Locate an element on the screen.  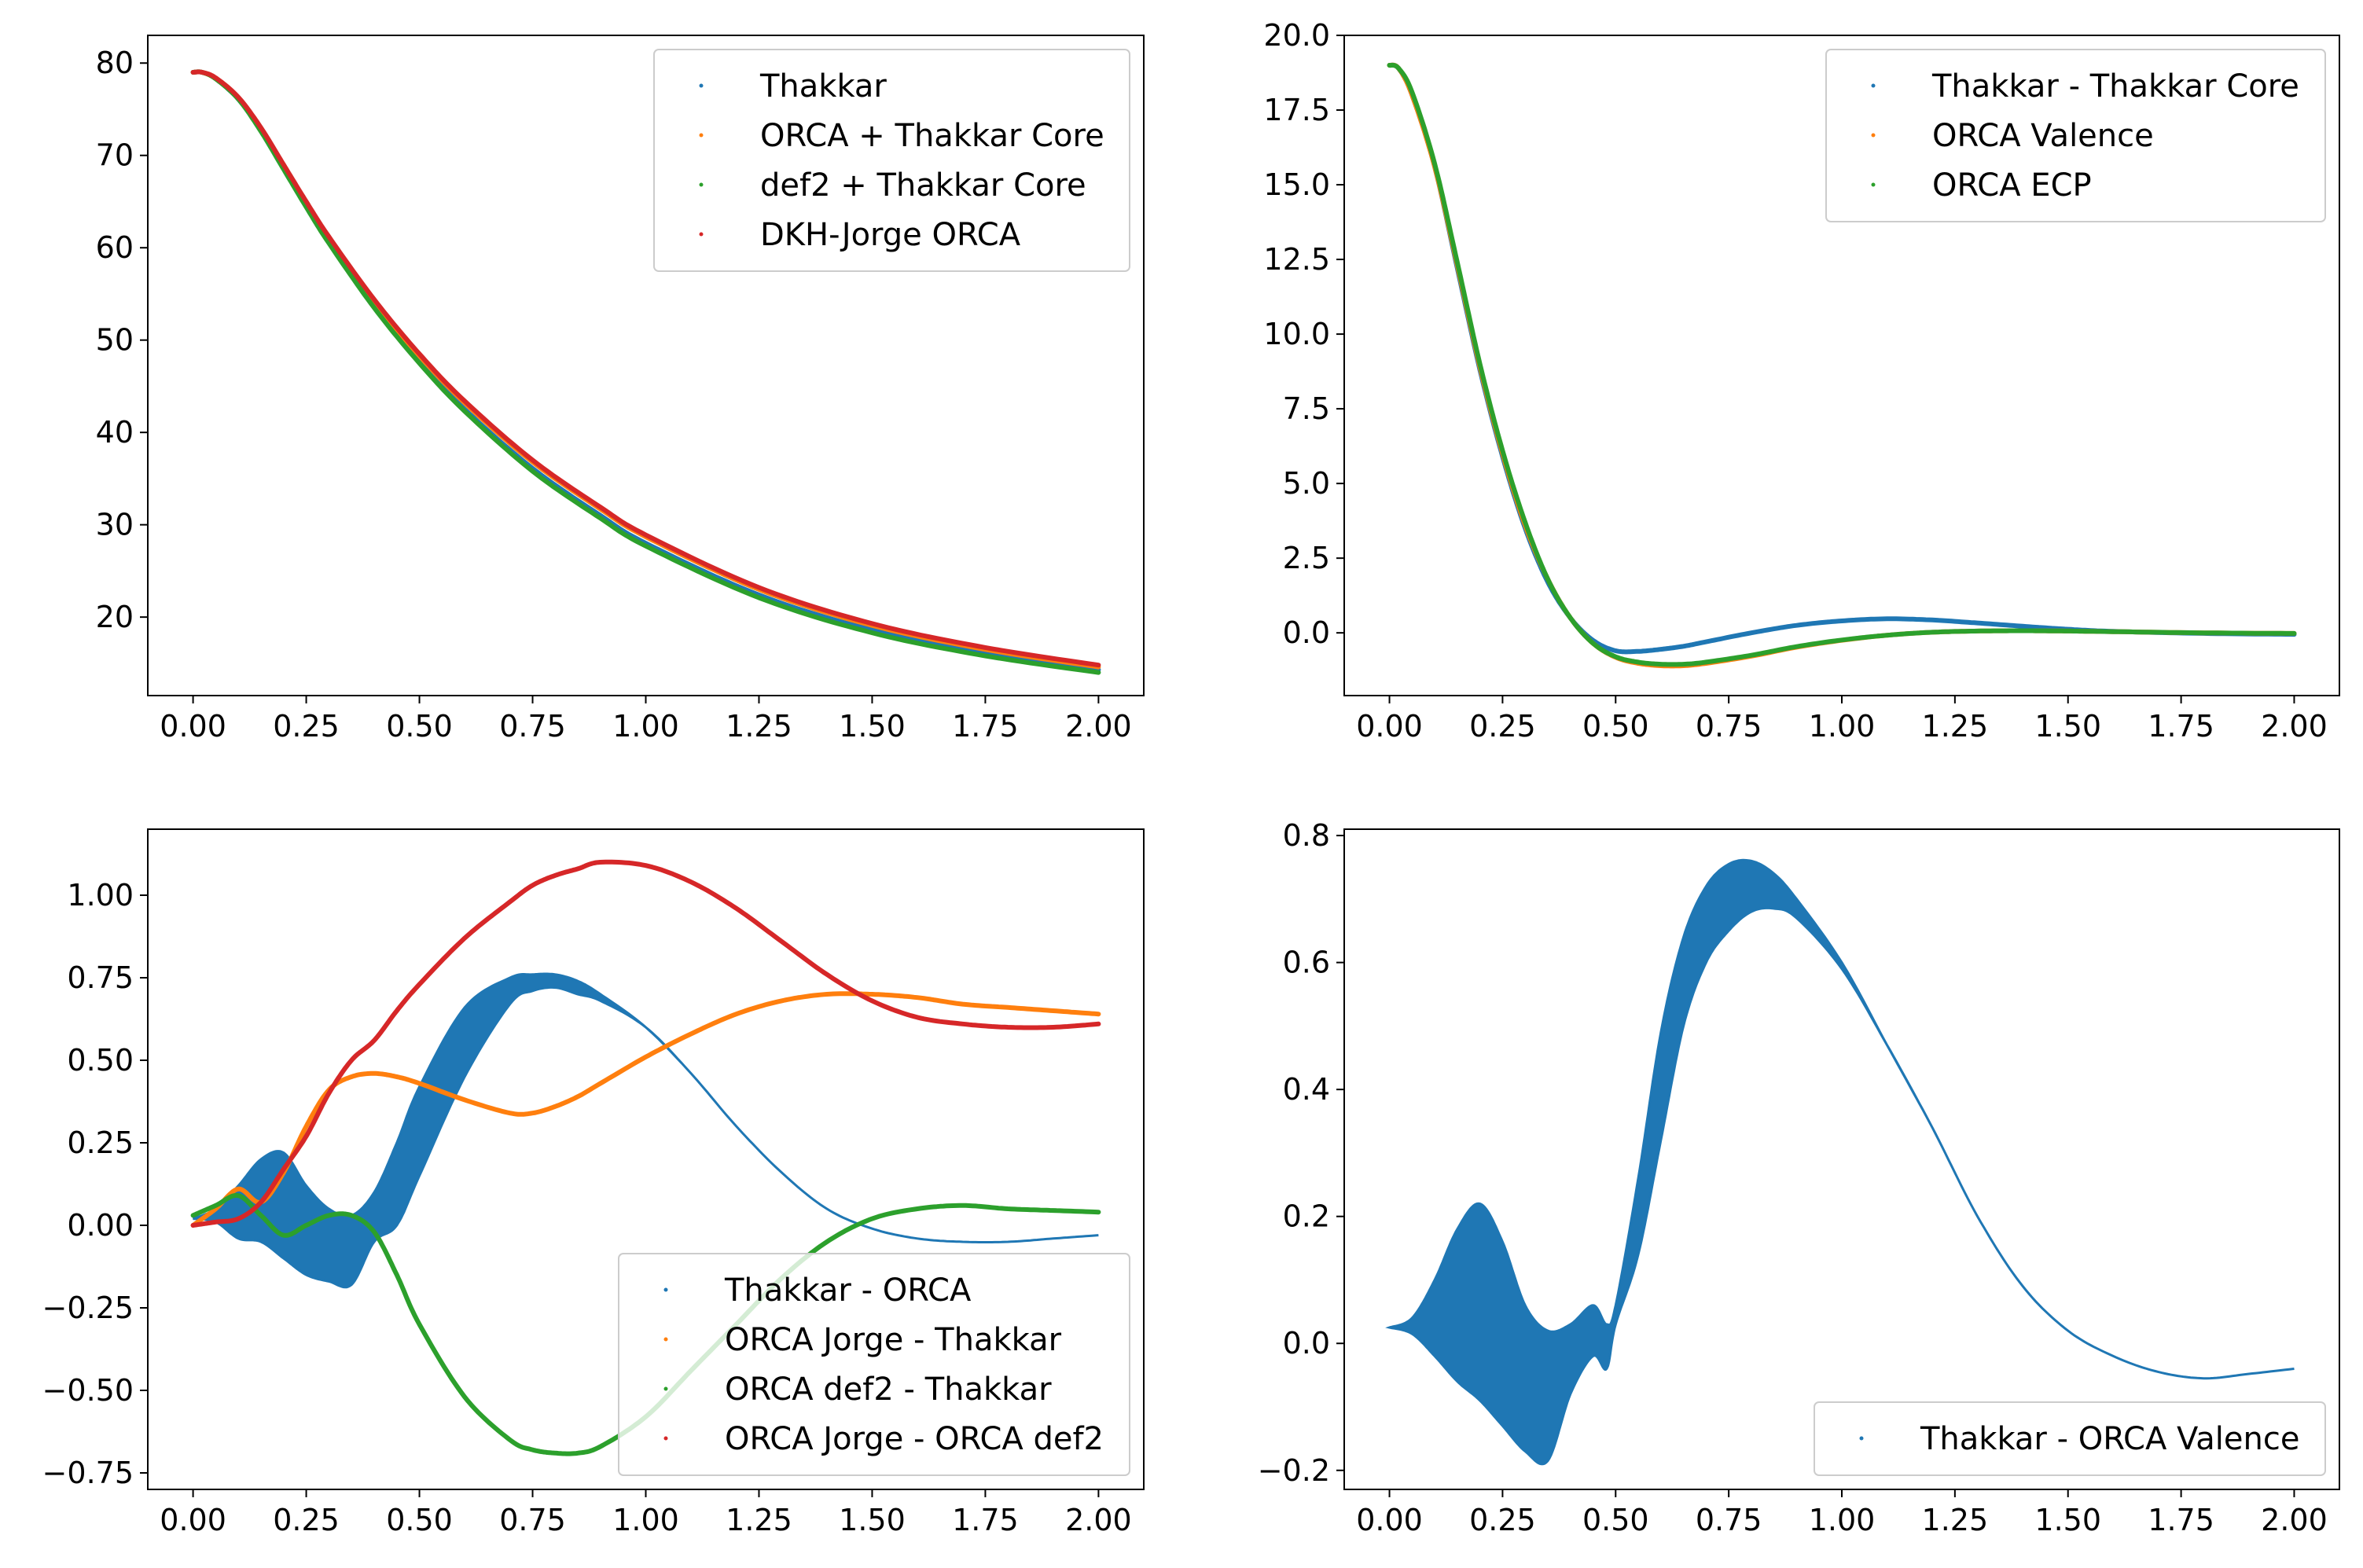
legend-entry: ORCA ECP is located at coordinates (2012, 185).